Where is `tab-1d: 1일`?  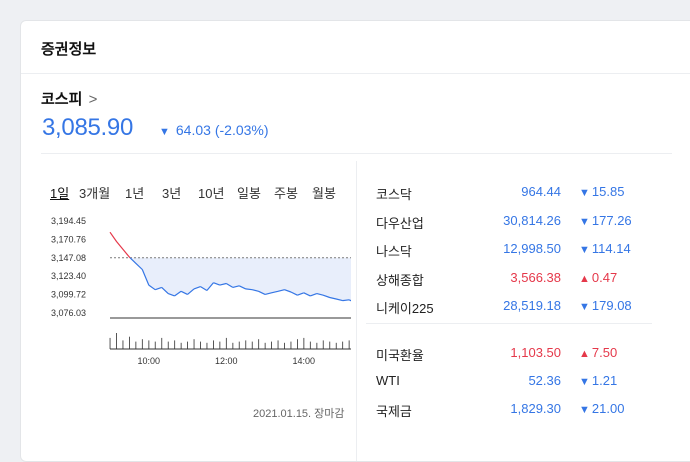
tab-1d: 1일 is located at coordinates (60, 193).